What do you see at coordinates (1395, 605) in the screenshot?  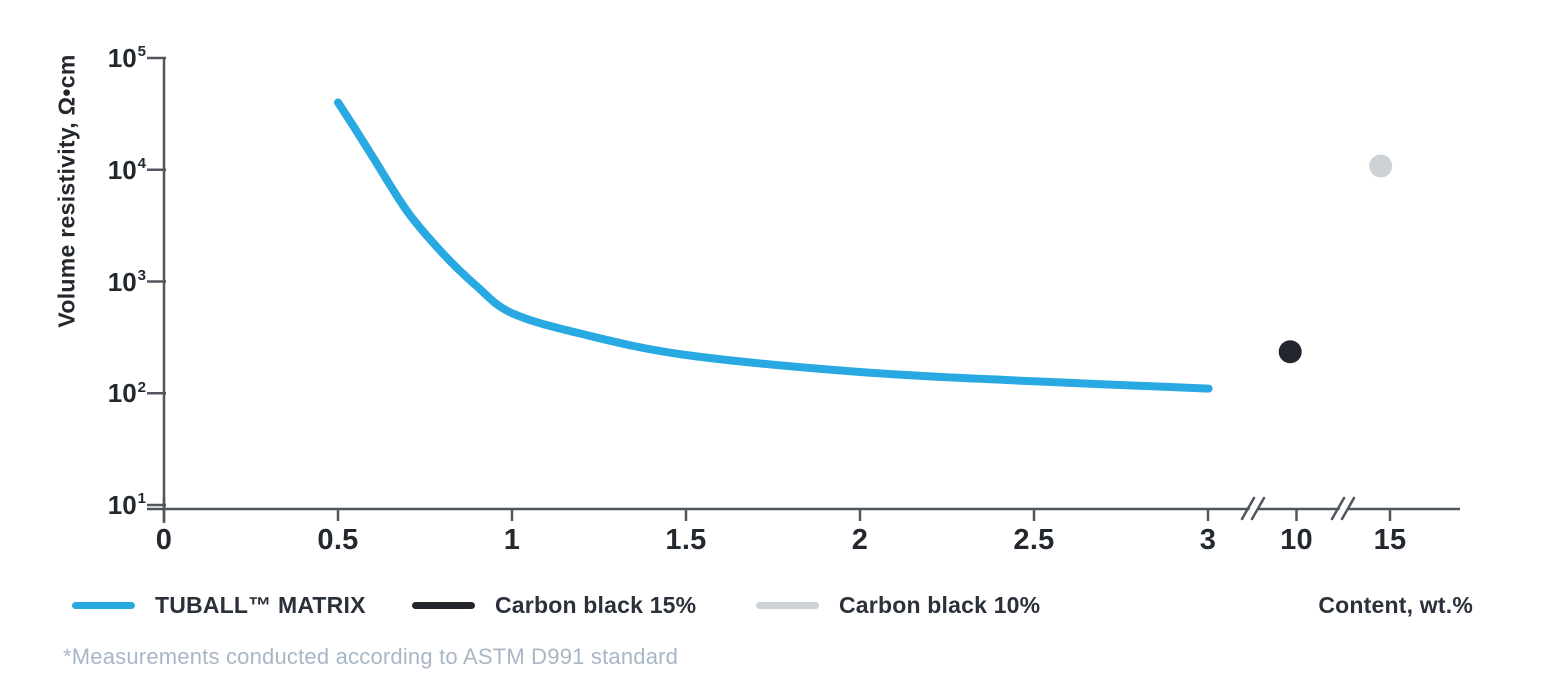 I see `x-axis-caption: Content, wt.%` at bounding box center [1395, 605].